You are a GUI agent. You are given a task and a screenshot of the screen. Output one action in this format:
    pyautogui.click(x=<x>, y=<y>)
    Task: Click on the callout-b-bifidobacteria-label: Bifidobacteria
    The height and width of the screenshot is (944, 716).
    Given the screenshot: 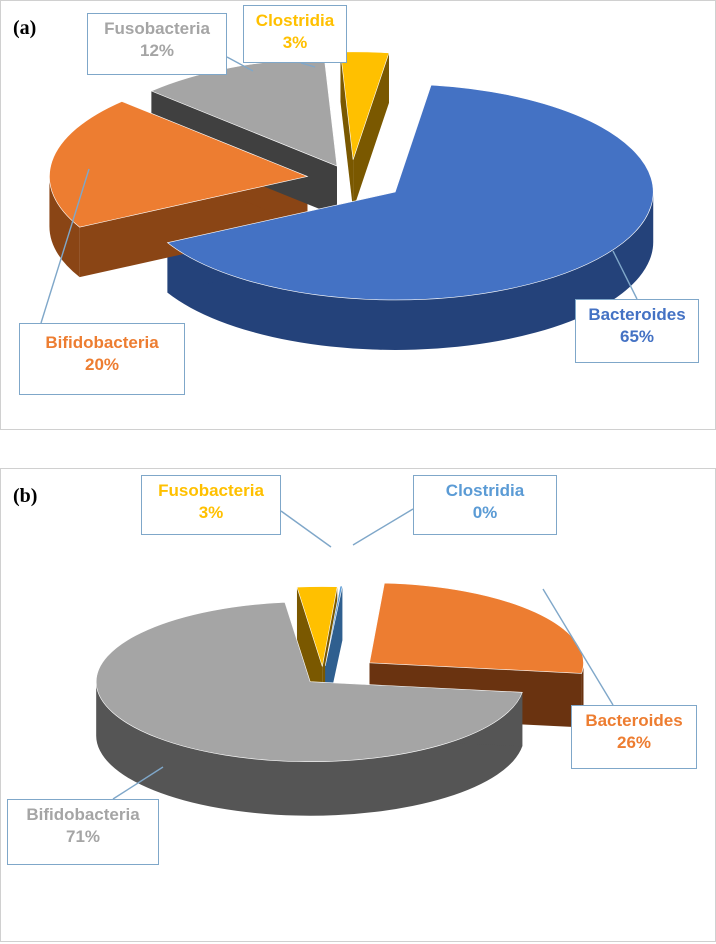 What is the action you would take?
    pyautogui.click(x=83, y=814)
    